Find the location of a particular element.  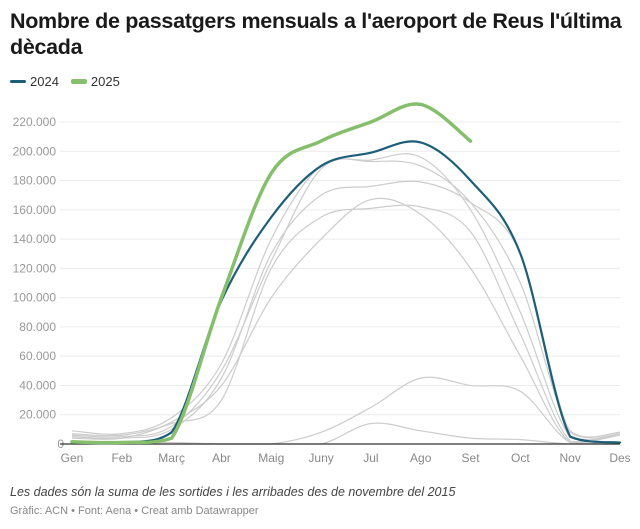

x-tick-label: Juny is located at coordinates (320, 458).